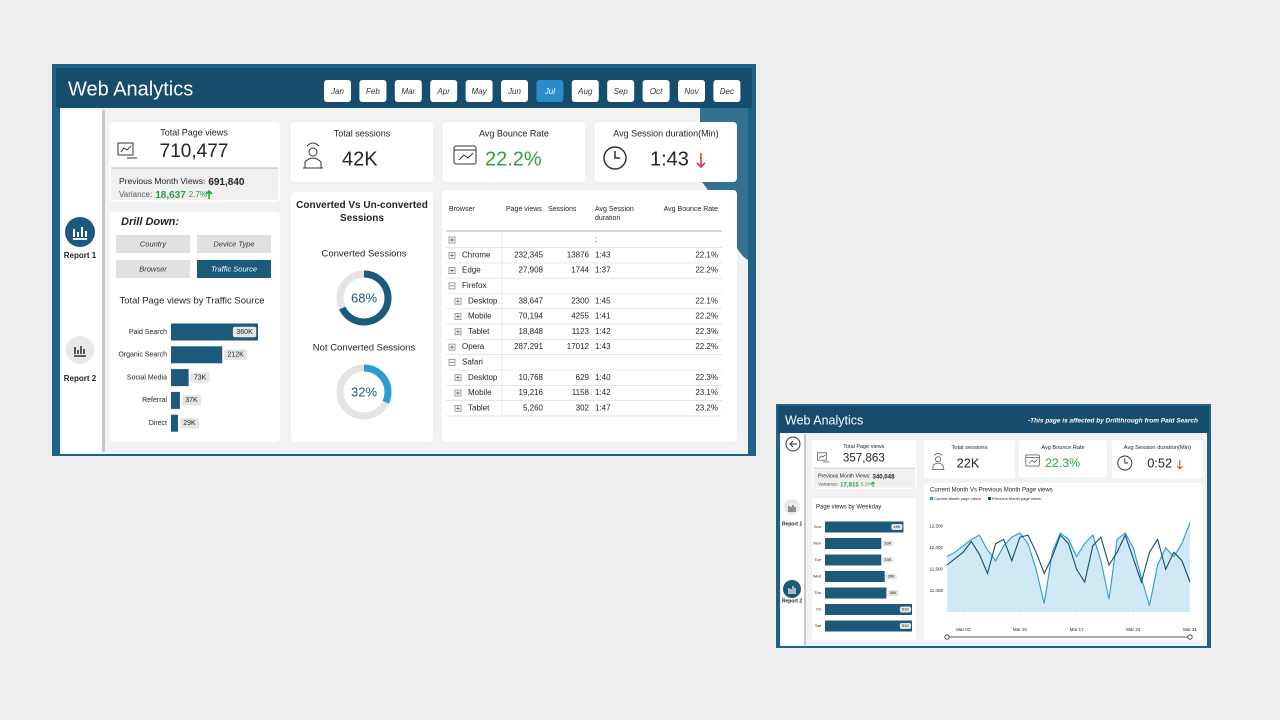  I want to click on cell: 1:43, so click(603, 254).